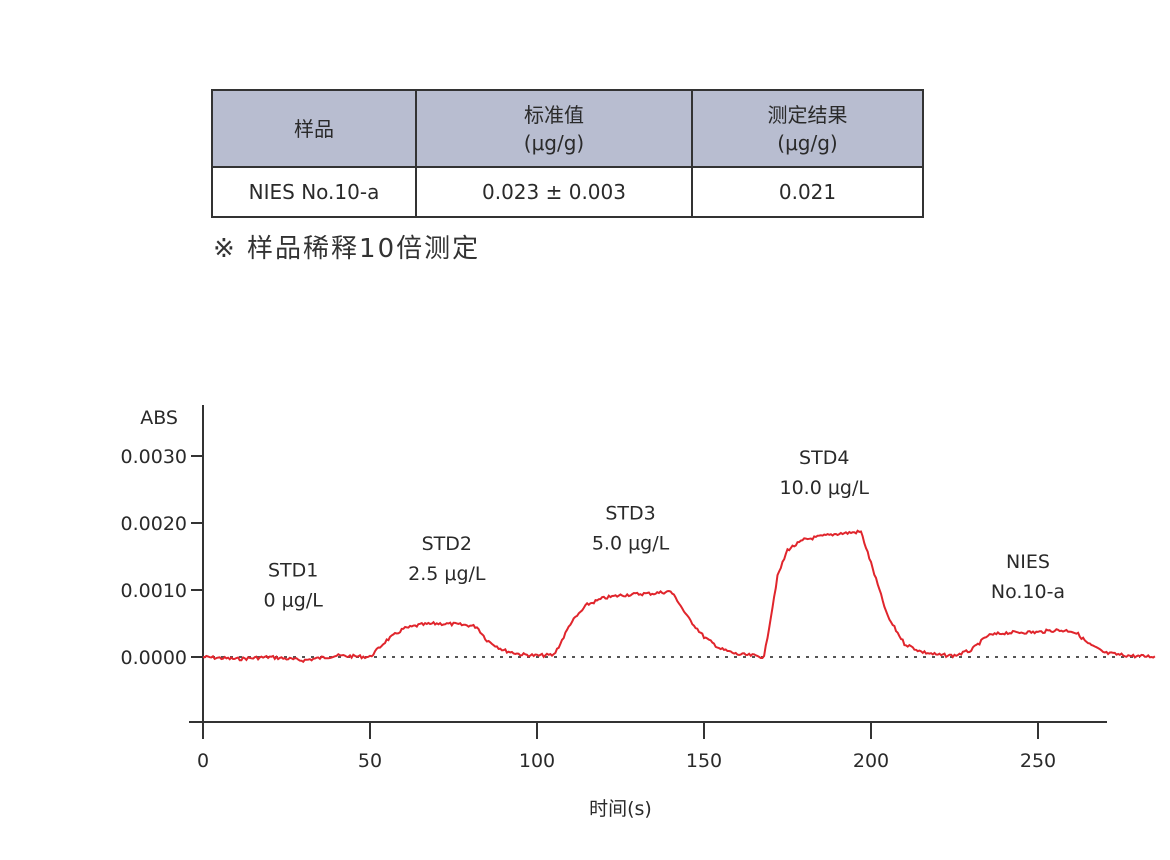  Describe the element at coordinates (871, 761) in the screenshot. I see `x-tick-label: 200` at that location.